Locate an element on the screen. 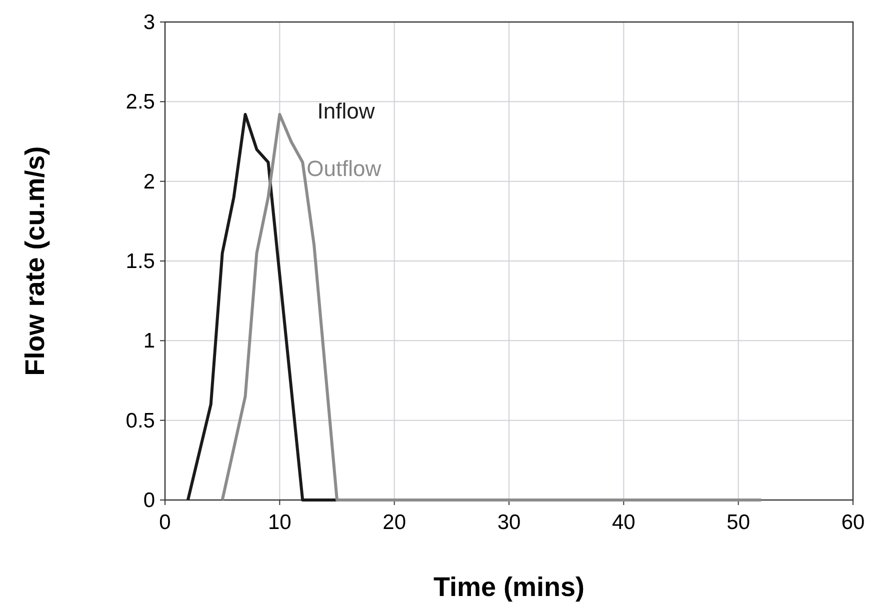 The image size is (870, 608). y-tick-label: 2 is located at coordinates (149, 182).